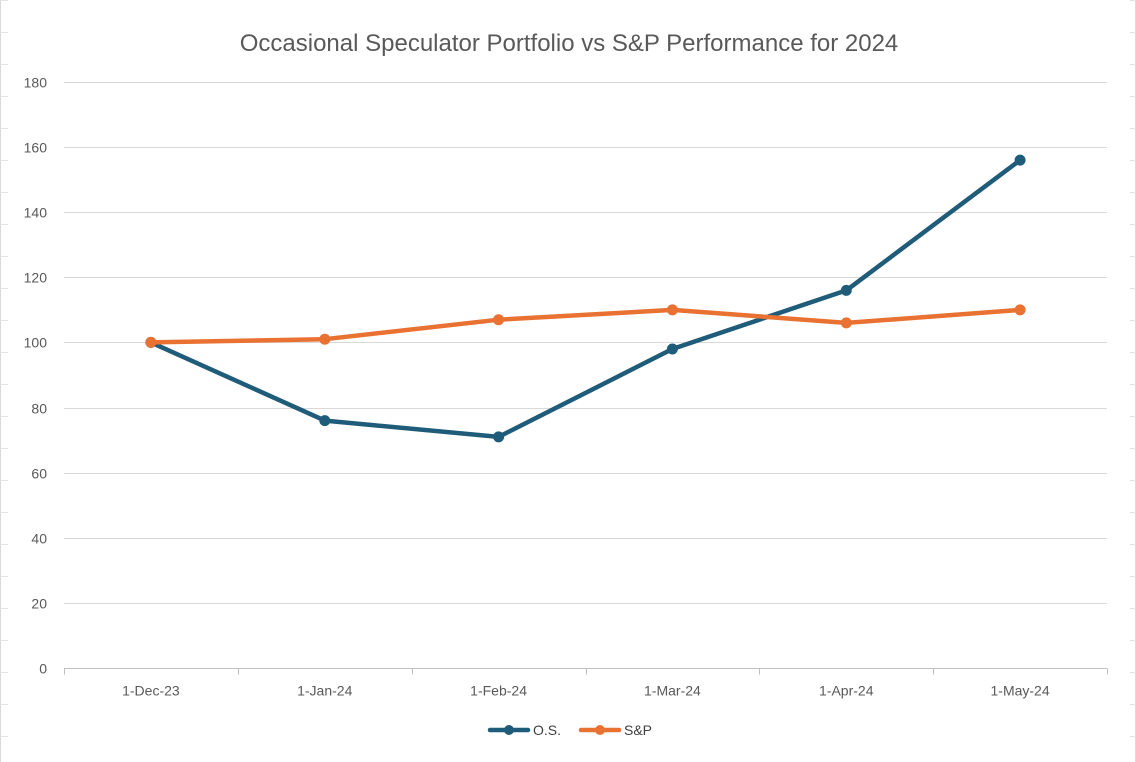 This screenshot has width=1136, height=762. What do you see at coordinates (547, 730) in the screenshot?
I see `legend-label: O.S.` at bounding box center [547, 730].